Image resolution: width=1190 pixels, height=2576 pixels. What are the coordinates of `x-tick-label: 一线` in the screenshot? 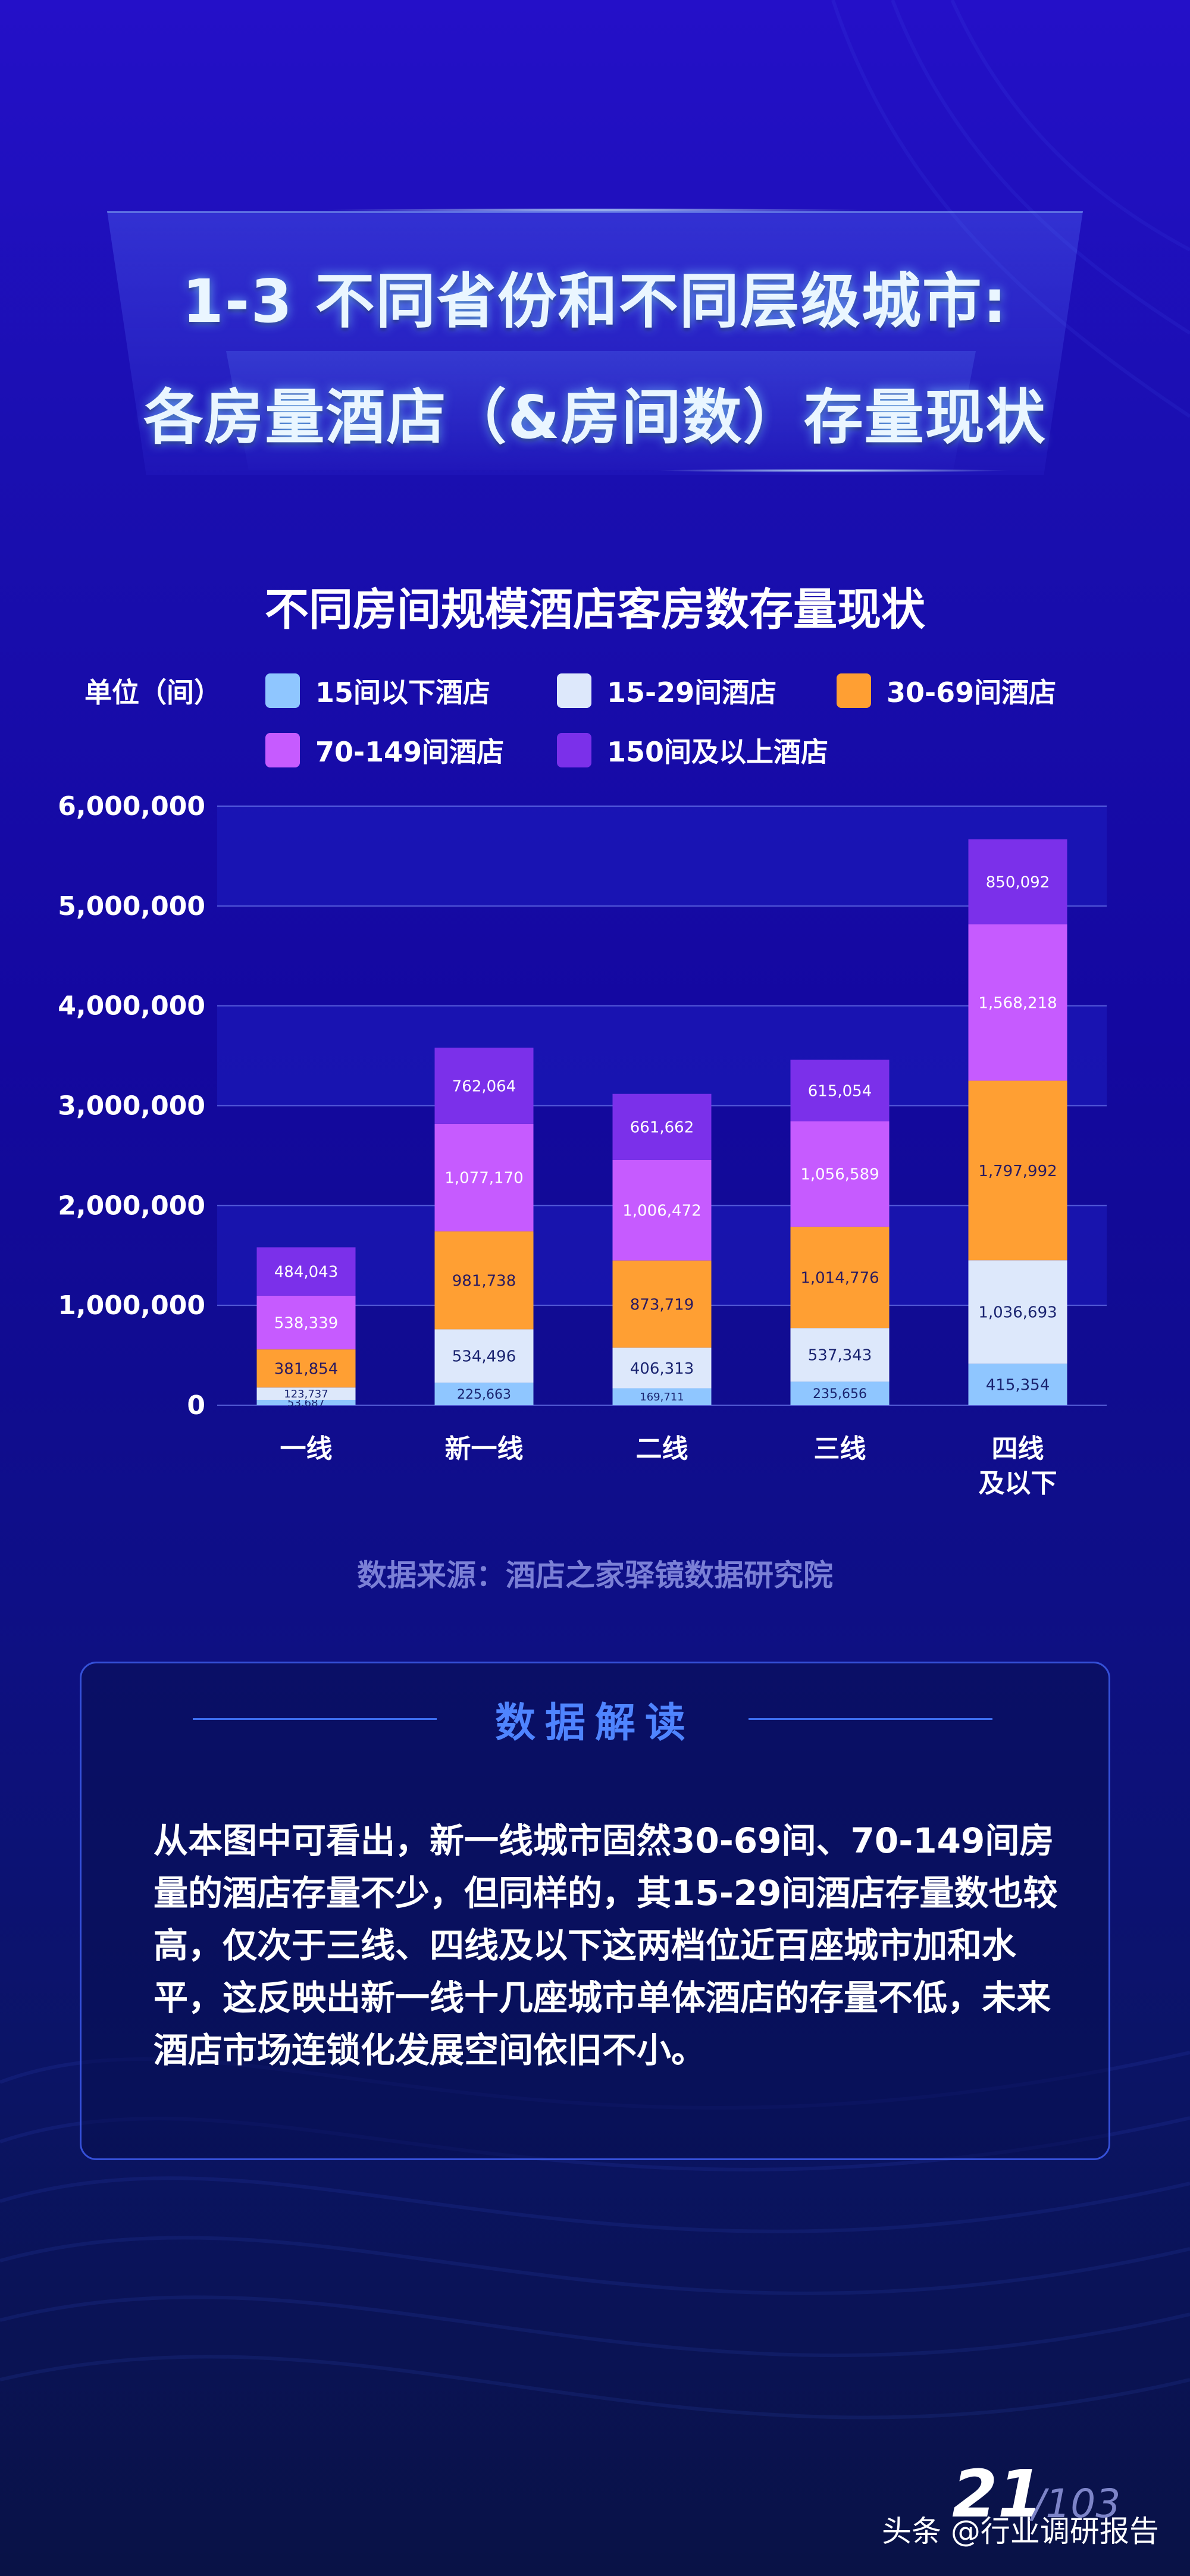 It's located at (306, 1449).